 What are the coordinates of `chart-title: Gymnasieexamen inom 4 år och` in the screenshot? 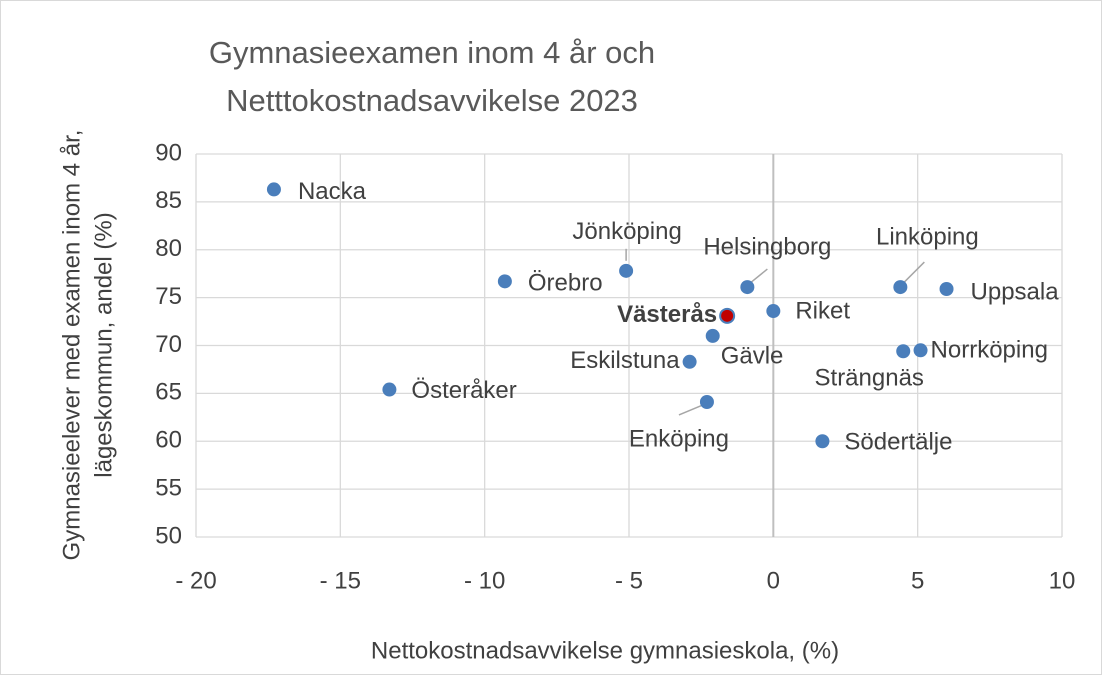 It's located at (432, 52).